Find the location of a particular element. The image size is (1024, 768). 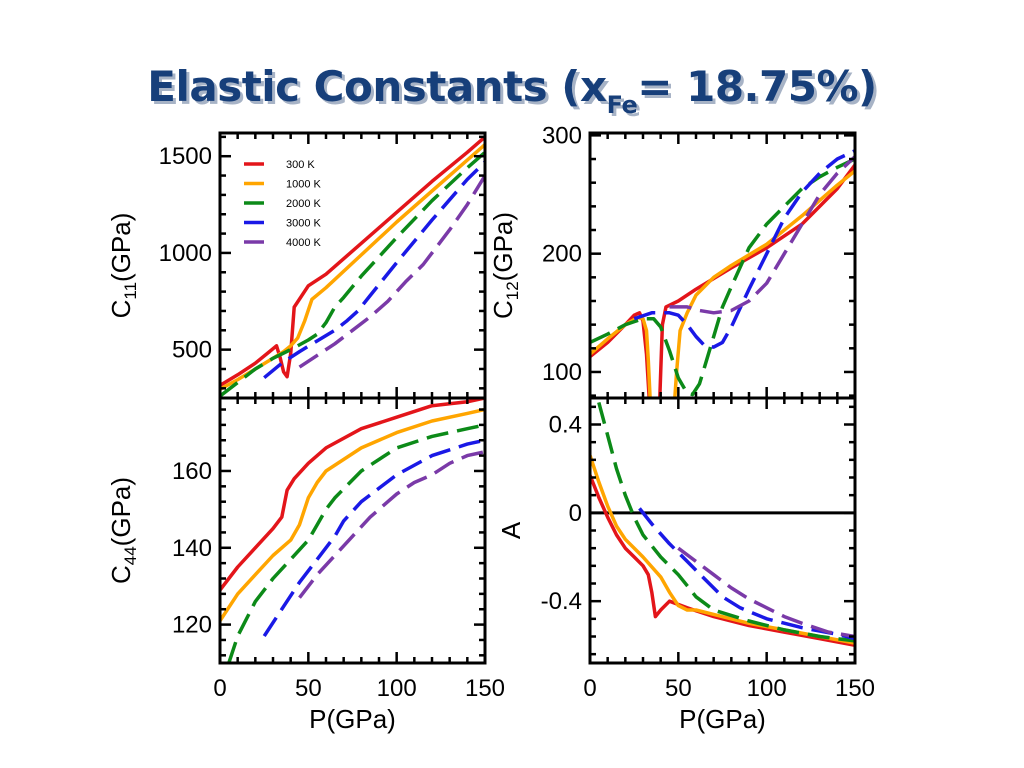

y-tick-label: 0 is located at coordinates (575, 513).